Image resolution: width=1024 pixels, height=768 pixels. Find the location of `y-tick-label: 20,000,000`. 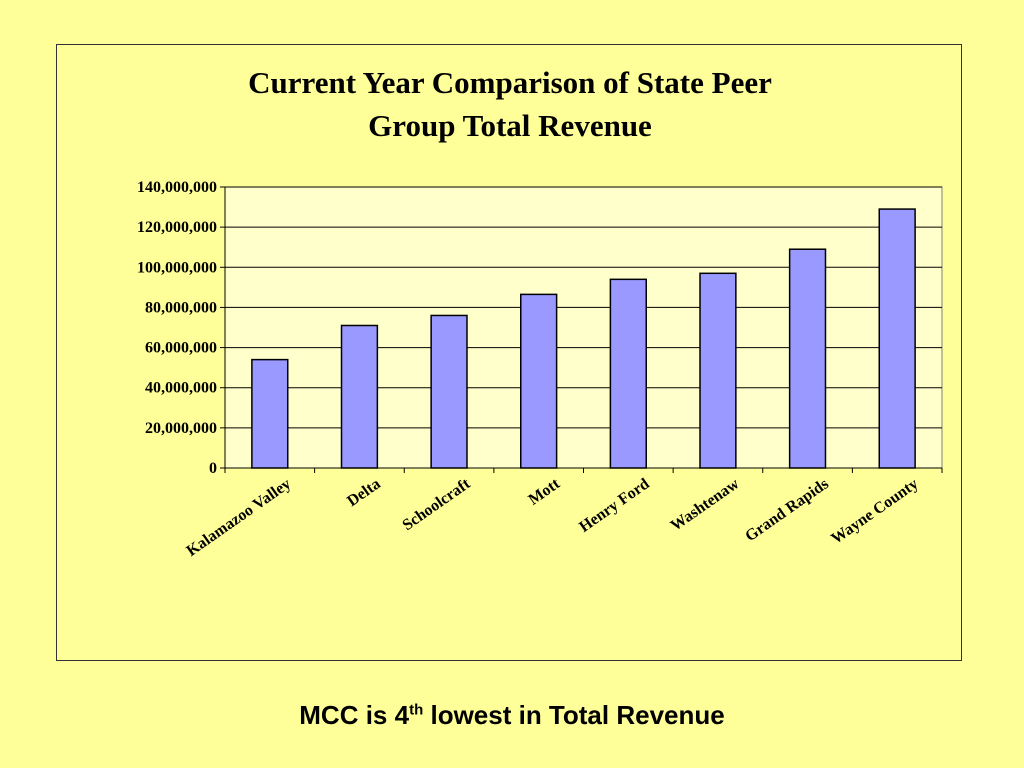

y-tick-label: 20,000,000 is located at coordinates (181, 428).